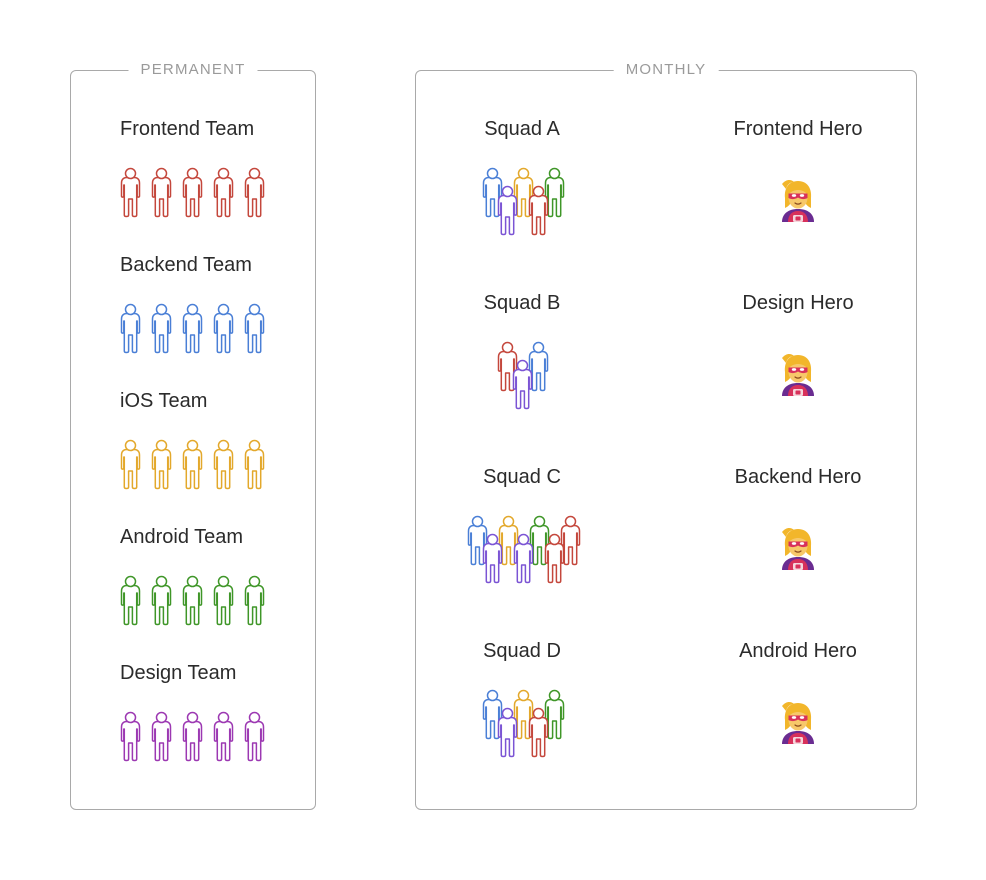 This screenshot has width=986, height=880. What do you see at coordinates (522, 303) in the screenshot?
I see `squad-b-label: Squad B` at bounding box center [522, 303].